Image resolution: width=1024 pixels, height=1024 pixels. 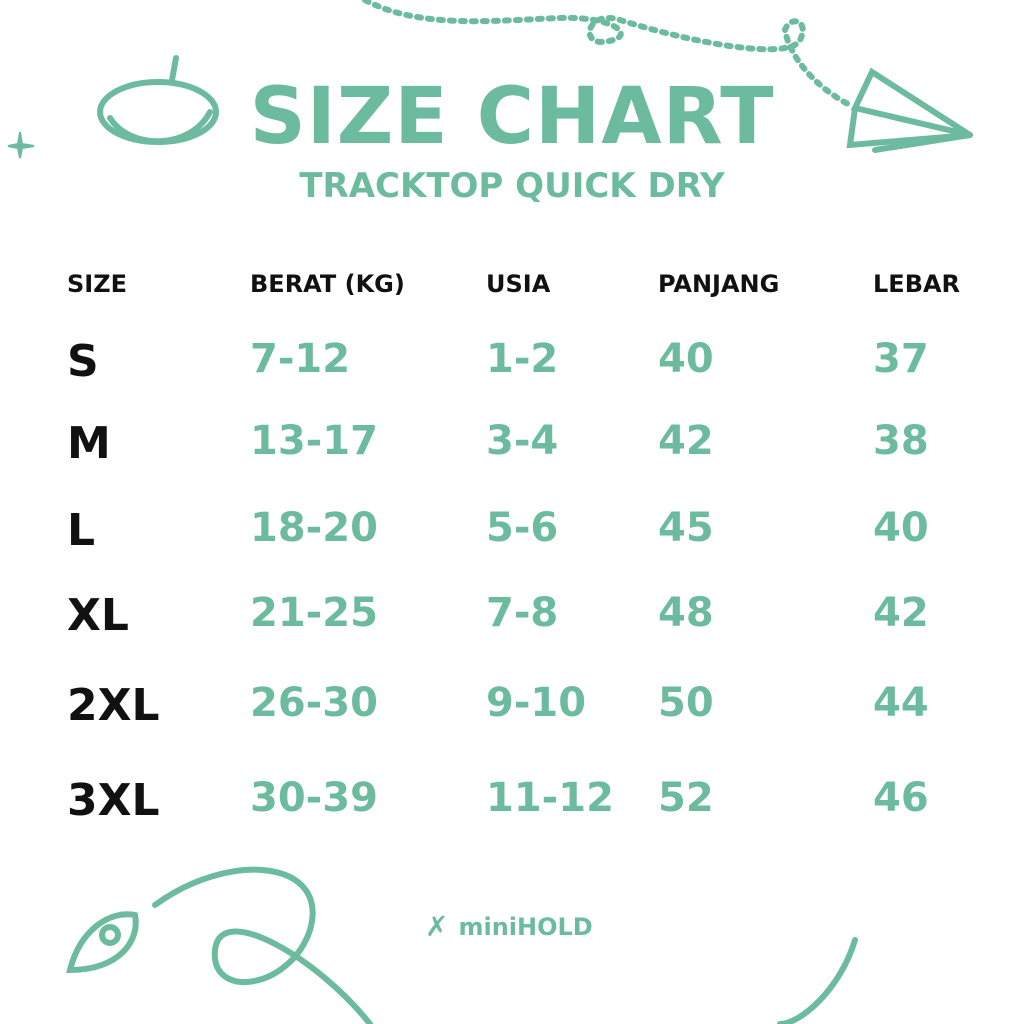 What do you see at coordinates (518, 284) in the screenshot?
I see `column-header-age: USIA` at bounding box center [518, 284].